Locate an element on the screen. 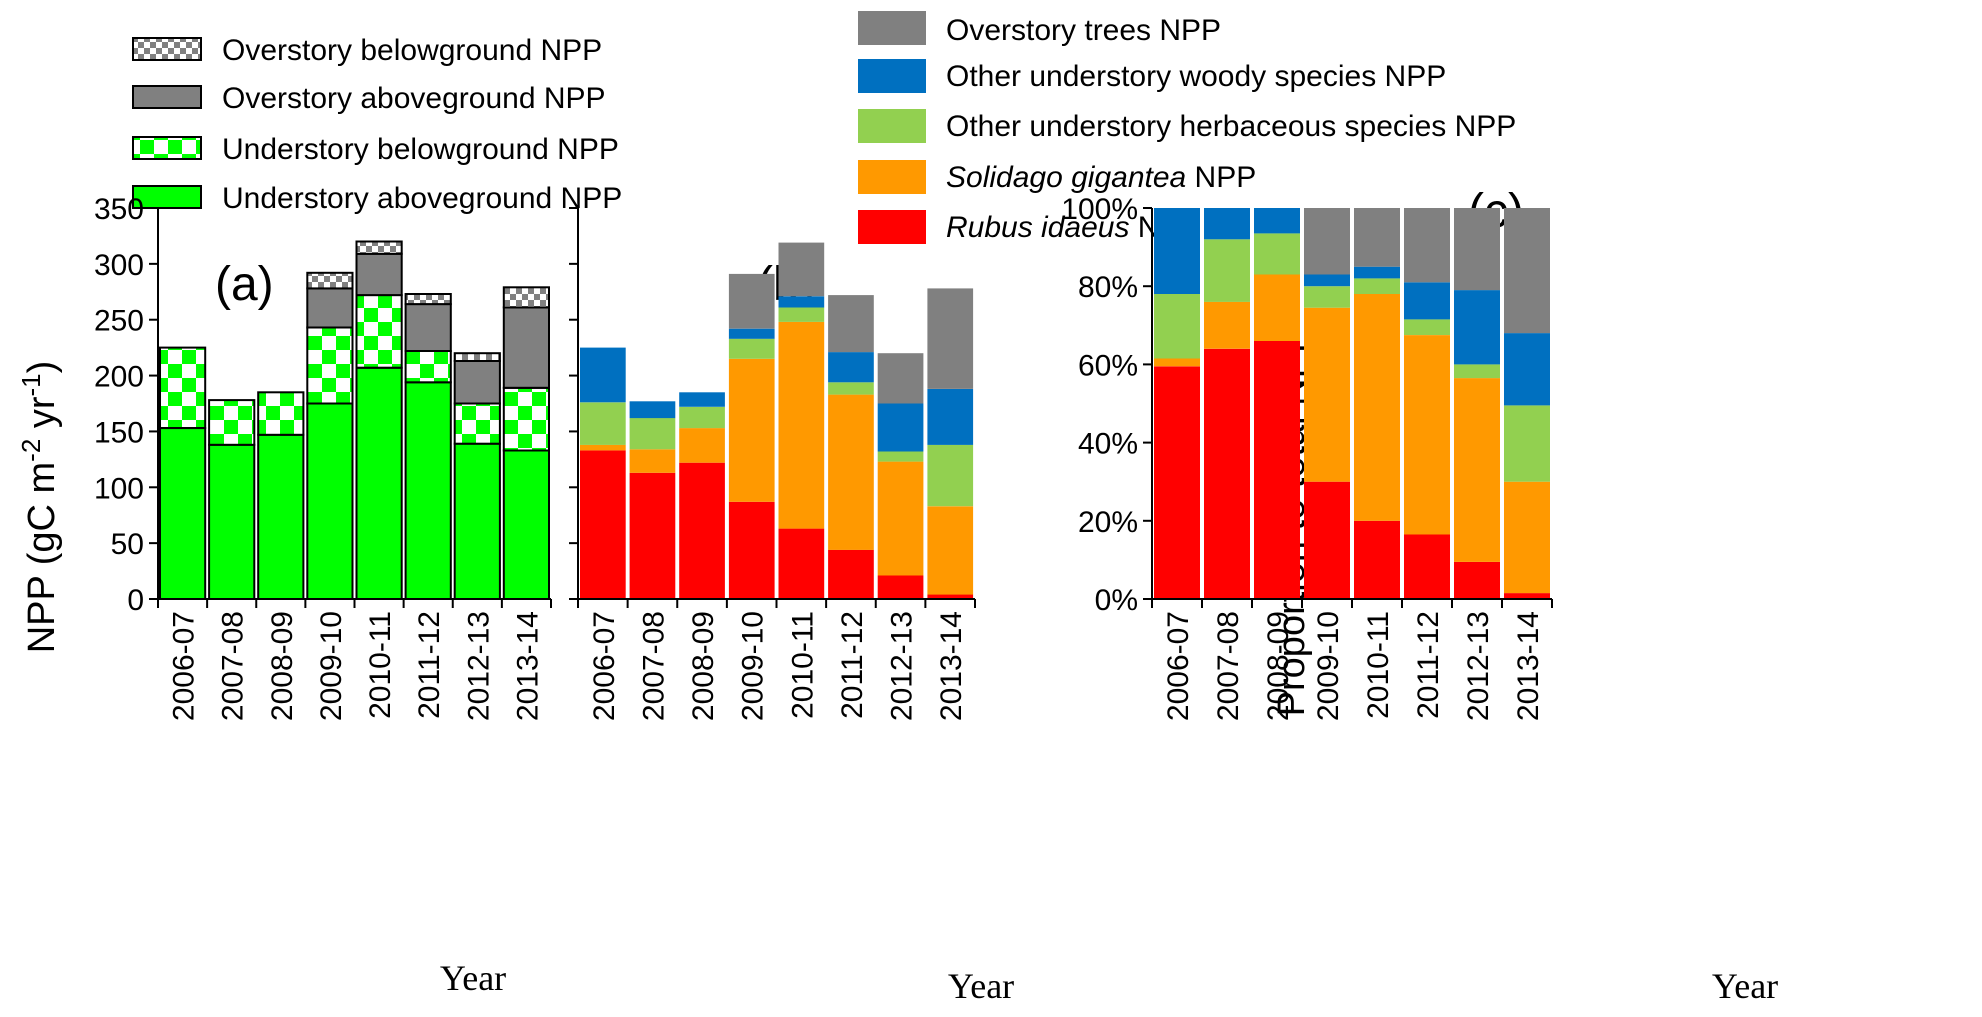 This screenshot has width=1982, height=1017. legend-swatch-understory-belowground is located at coordinates (167, 148).